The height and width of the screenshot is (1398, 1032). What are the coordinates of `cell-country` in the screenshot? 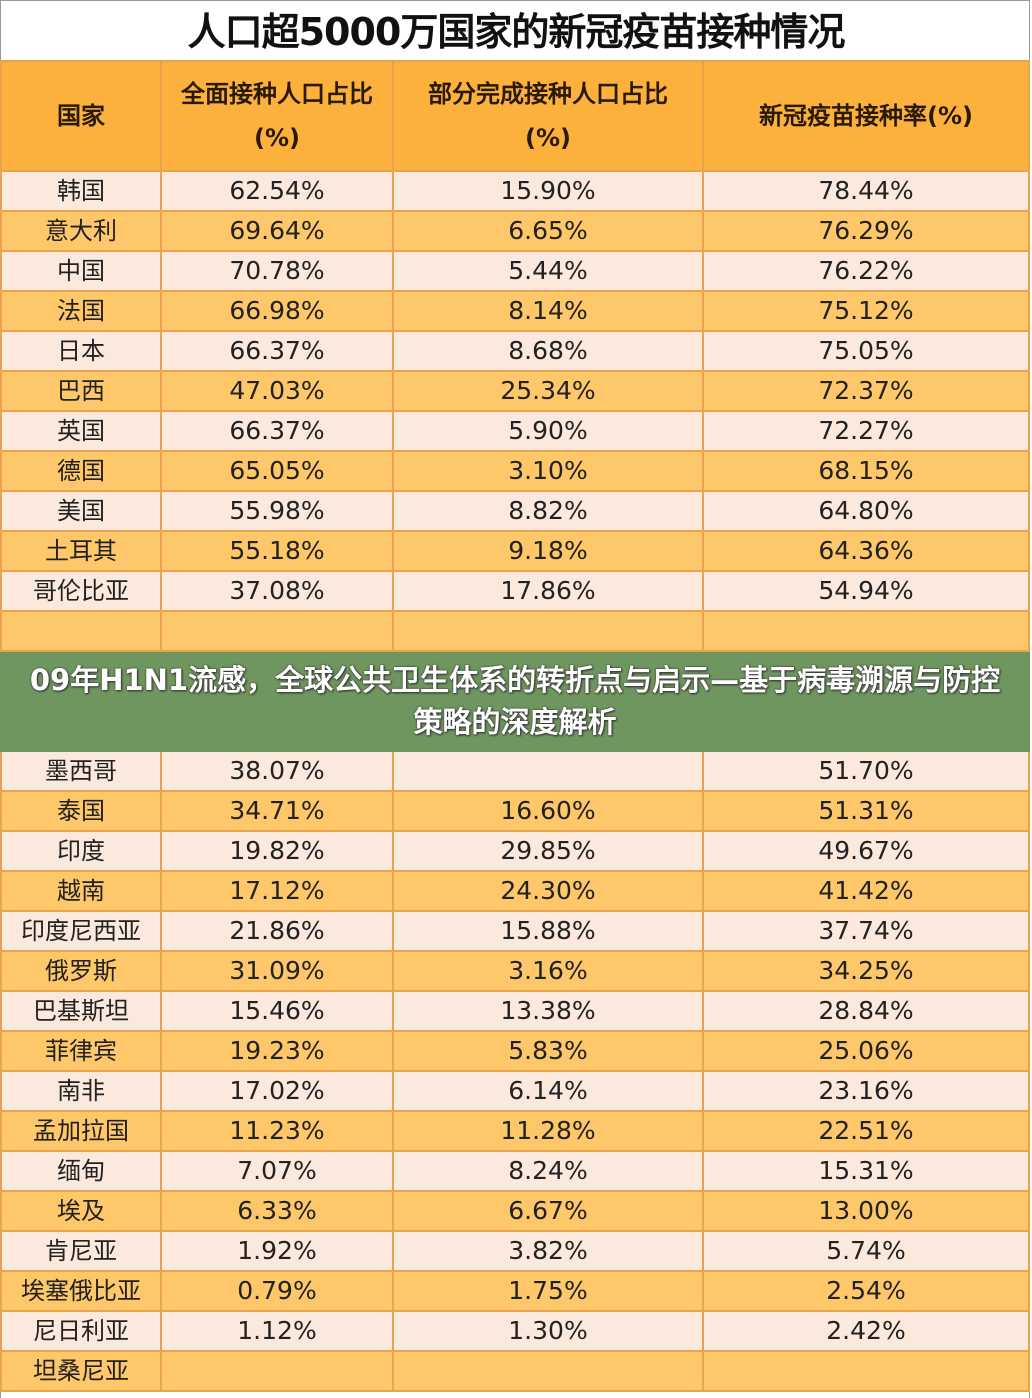 It's located at (81, 631).